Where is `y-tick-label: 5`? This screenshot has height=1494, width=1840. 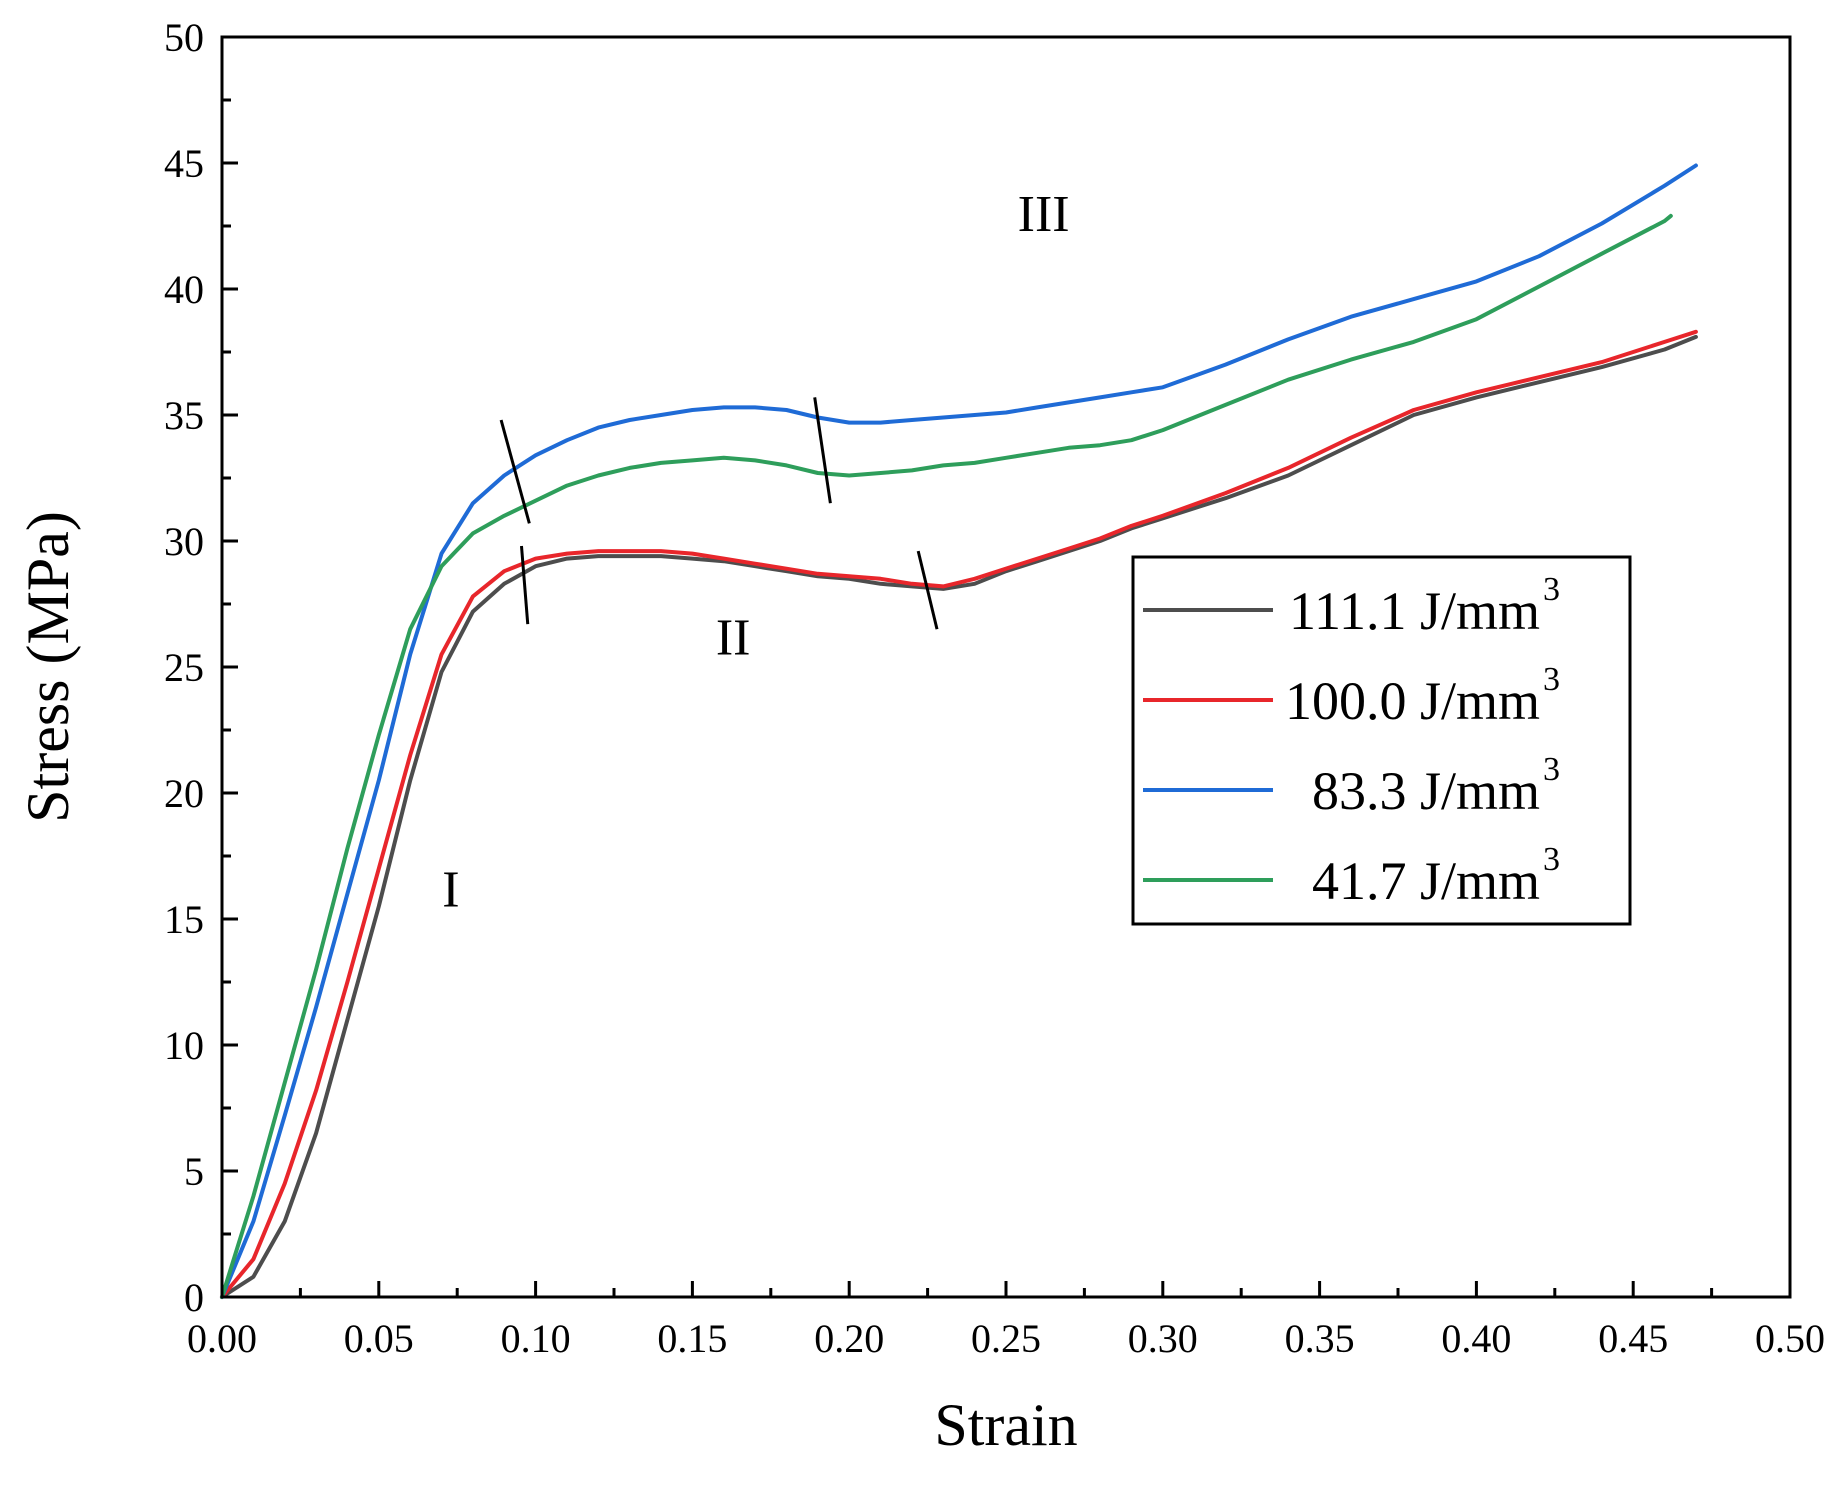 y-tick-label: 5 is located at coordinates (194, 1171).